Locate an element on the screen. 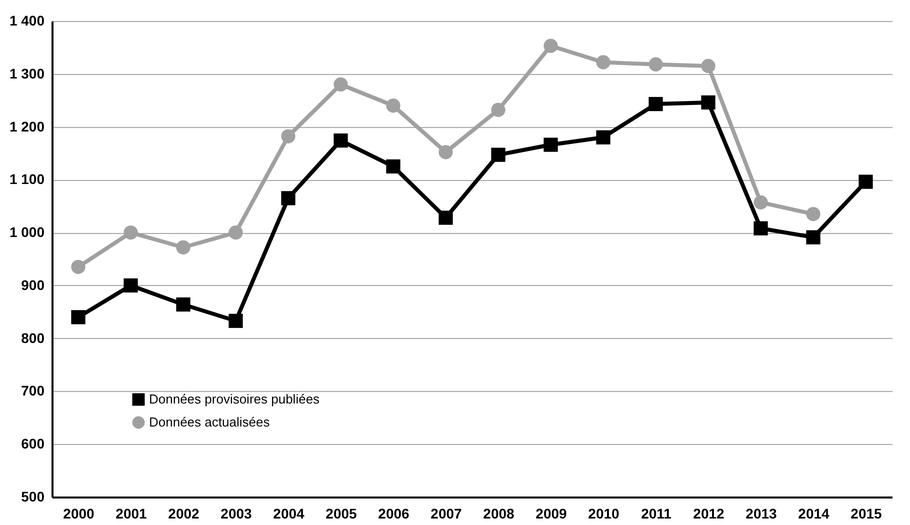 The height and width of the screenshot is (525, 910). x-tick-label: 2010 is located at coordinates (604, 514).